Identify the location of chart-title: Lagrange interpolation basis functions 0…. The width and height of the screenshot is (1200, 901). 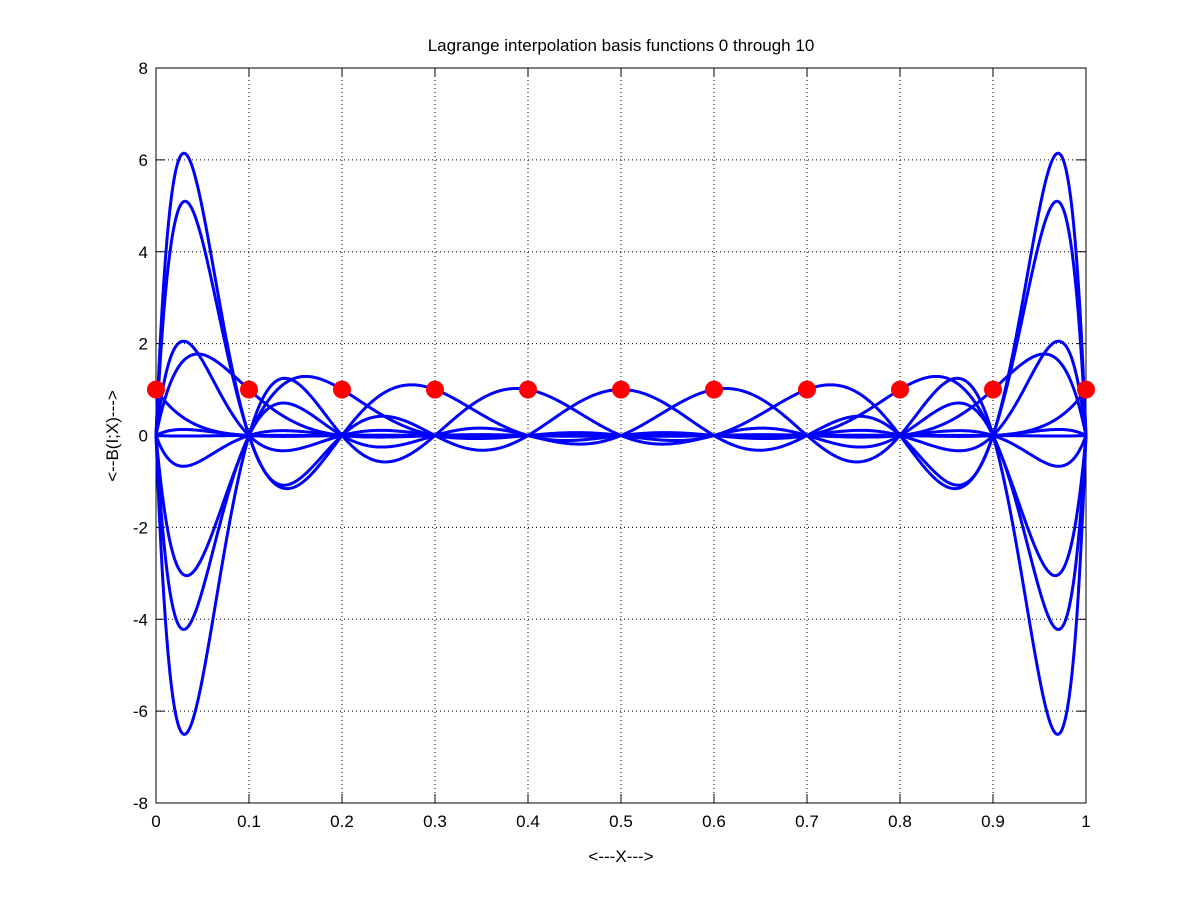
(621, 45).